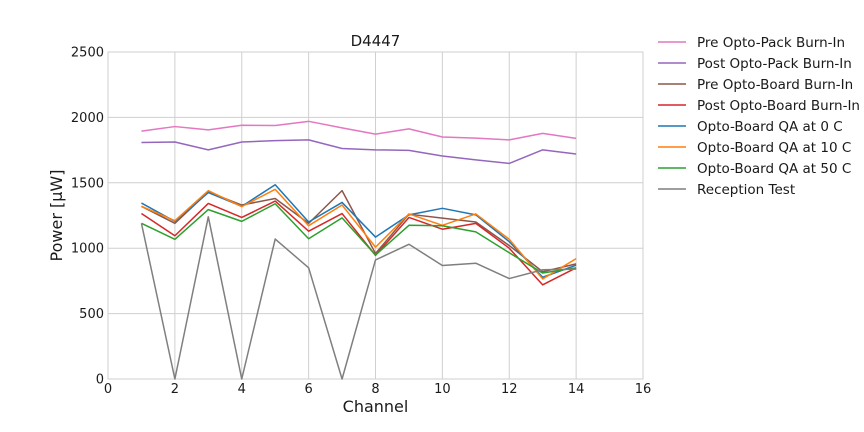 This screenshot has height=432, width=864. What do you see at coordinates (242, 389) in the screenshot?
I see `x-tick-label: 4` at bounding box center [242, 389].